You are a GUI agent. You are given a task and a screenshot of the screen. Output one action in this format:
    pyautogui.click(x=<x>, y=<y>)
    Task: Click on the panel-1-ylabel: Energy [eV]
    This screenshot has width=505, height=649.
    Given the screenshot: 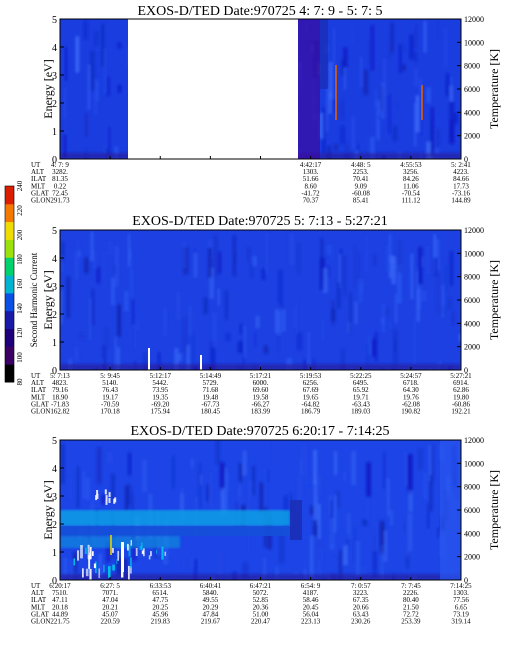 What is the action you would take?
    pyautogui.click(x=48, y=88)
    